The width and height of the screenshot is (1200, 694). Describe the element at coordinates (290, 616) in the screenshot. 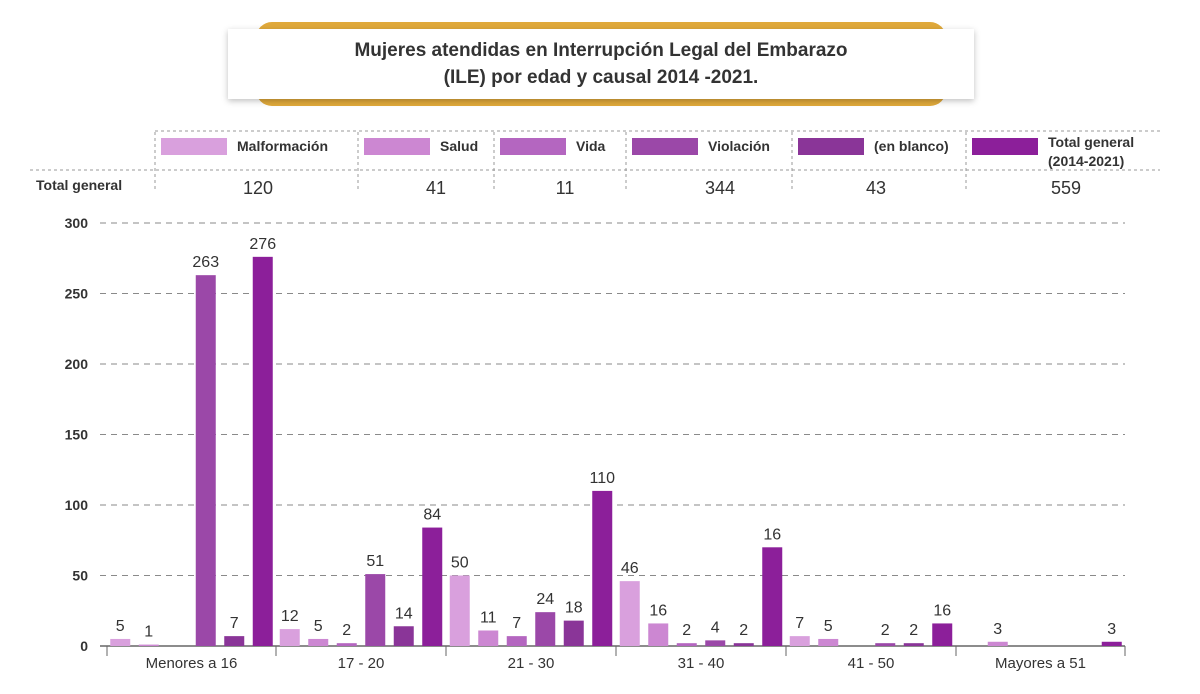

I see `data-label: 12` at that location.